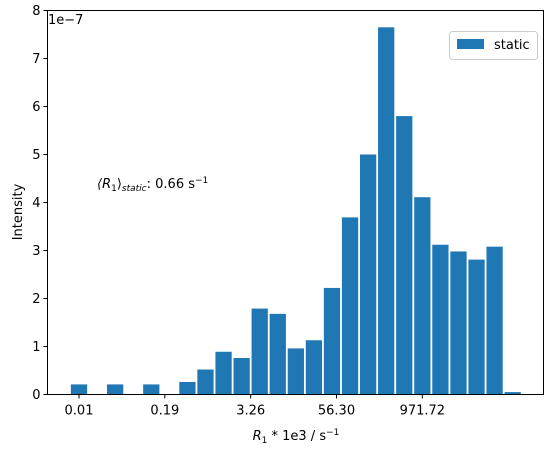 Image resolution: width=554 pixels, height=455 pixels. What do you see at coordinates (119, 184) in the screenshot?
I see `annotation-bracket: ⟩` at bounding box center [119, 184].